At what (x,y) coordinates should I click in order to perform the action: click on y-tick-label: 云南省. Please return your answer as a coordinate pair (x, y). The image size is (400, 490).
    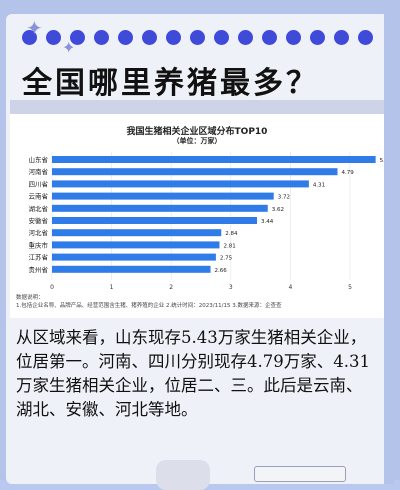
    Looking at the image, I should click on (39, 196).